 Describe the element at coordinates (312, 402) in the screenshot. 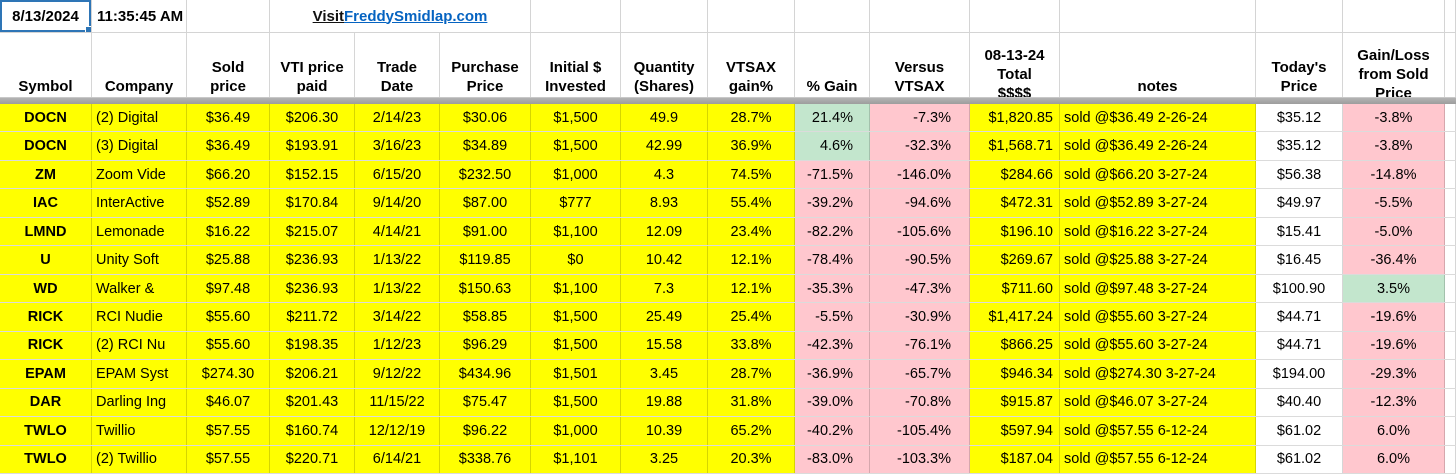

I see `cell-vti-price-paid: $201.43` at that location.